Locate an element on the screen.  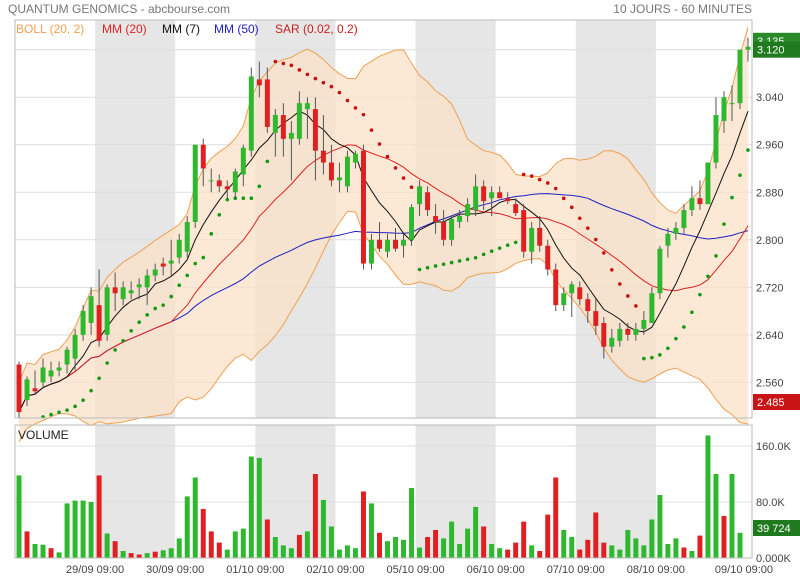
volume-tick-label: 80.0K is located at coordinates (770, 503).